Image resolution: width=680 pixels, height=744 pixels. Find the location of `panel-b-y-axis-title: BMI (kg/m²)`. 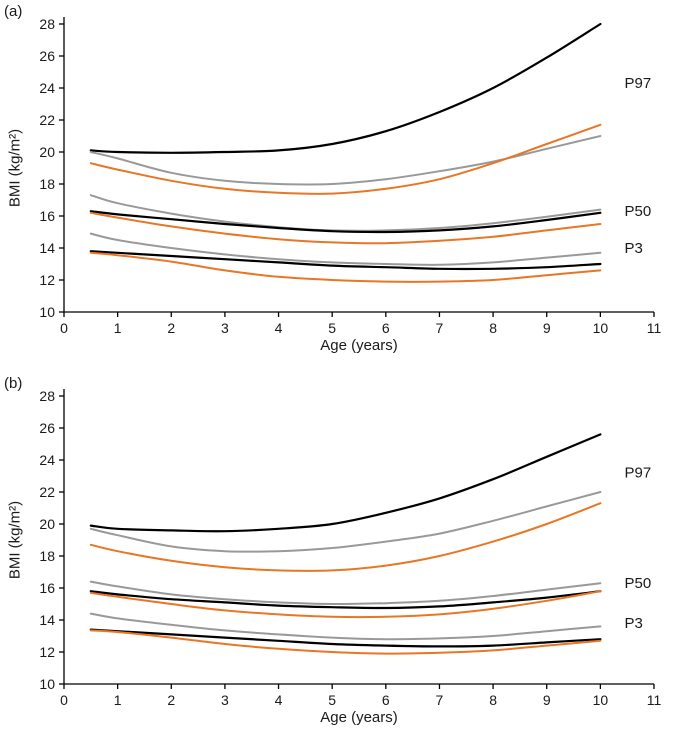

panel-b-y-axis-title: BMI (kg/m²) is located at coordinates (15, 540).